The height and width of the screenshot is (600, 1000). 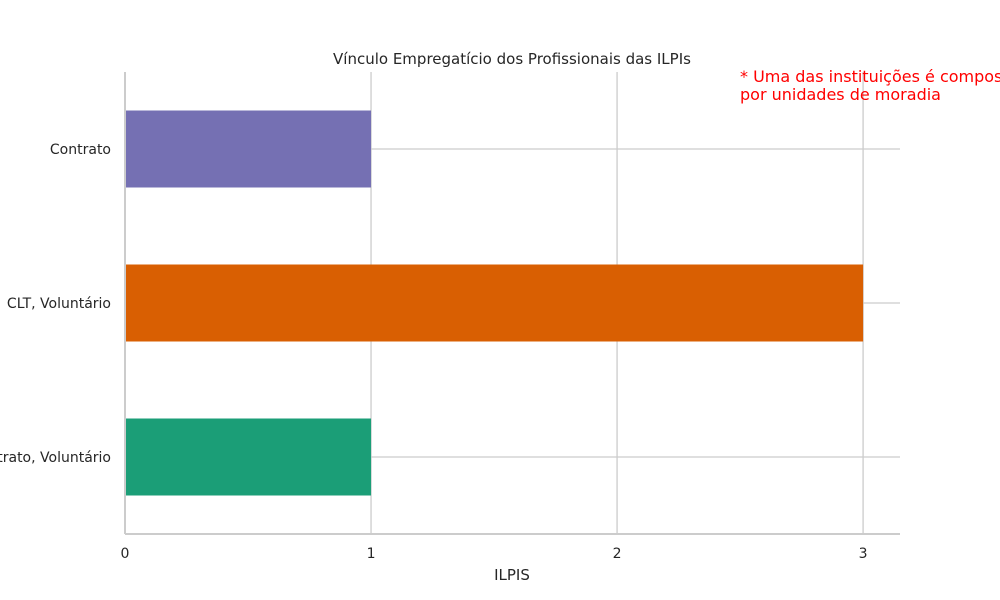 I want to click on y-tick-label: Contrato, Voluntário, so click(x=55, y=458).